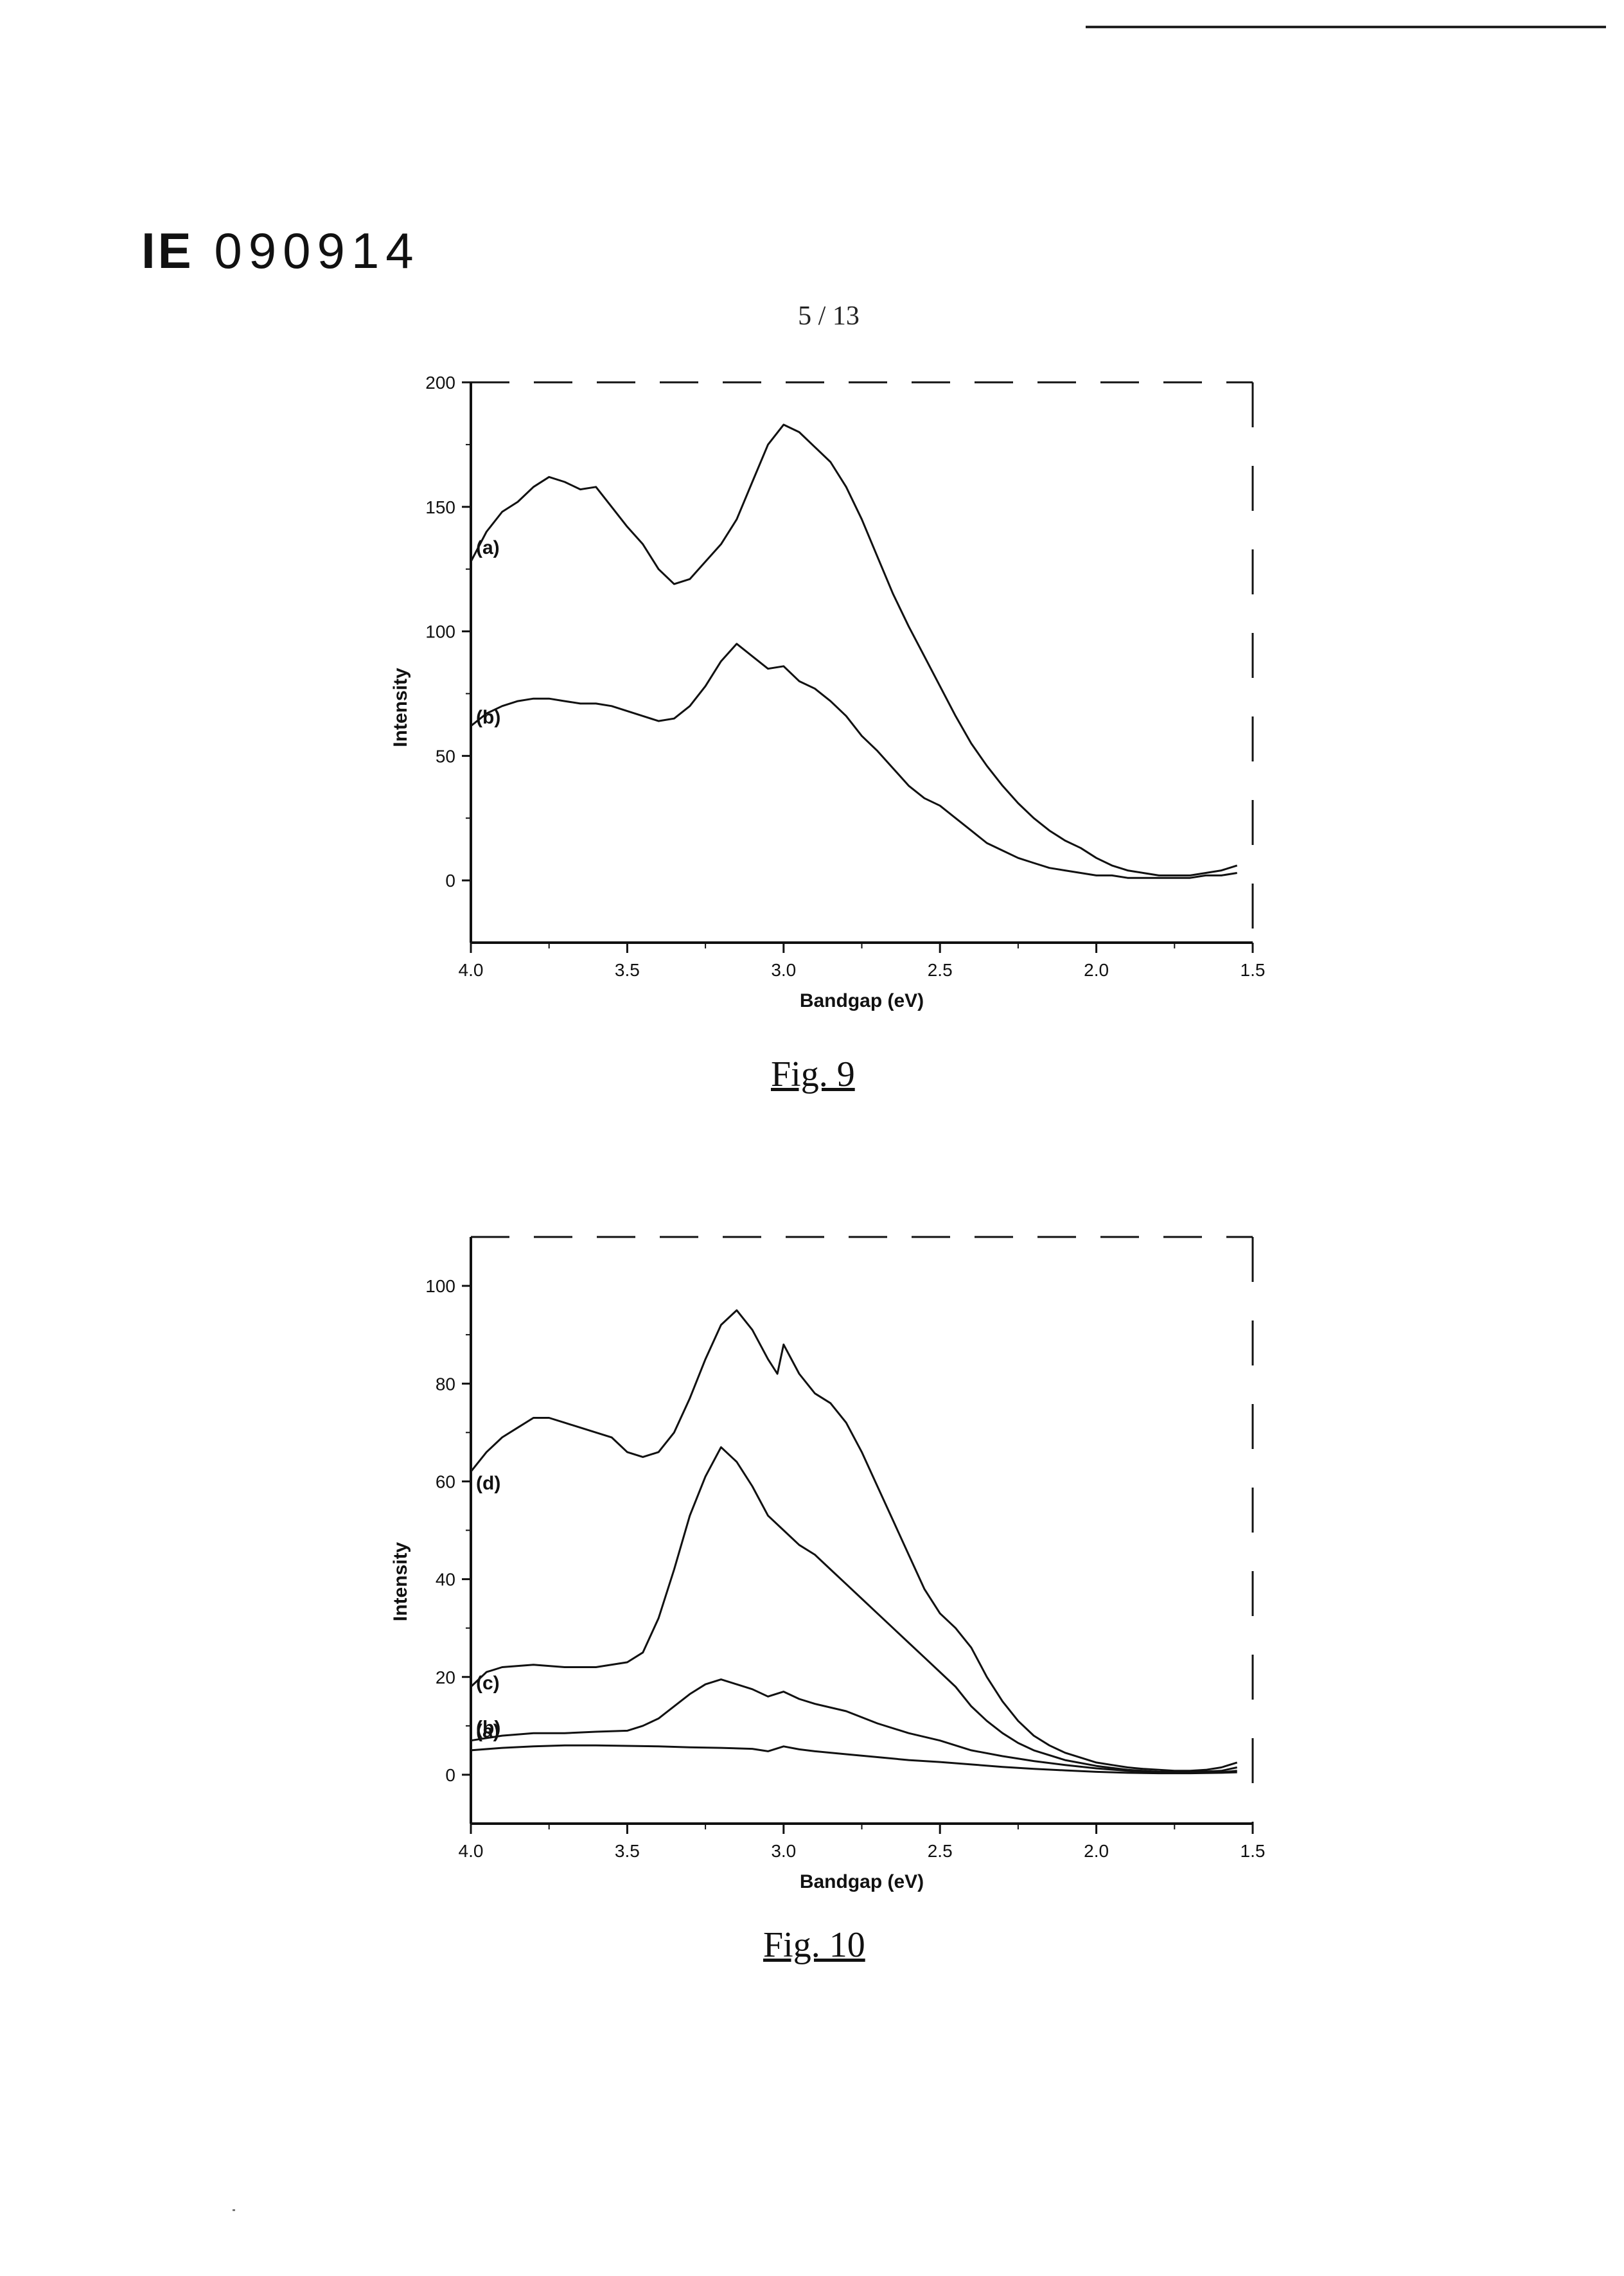 This screenshot has height=2276, width=1624. What do you see at coordinates (1096, 1851) in the screenshot?
I see `x-tick-label: 2.0` at bounding box center [1096, 1851].